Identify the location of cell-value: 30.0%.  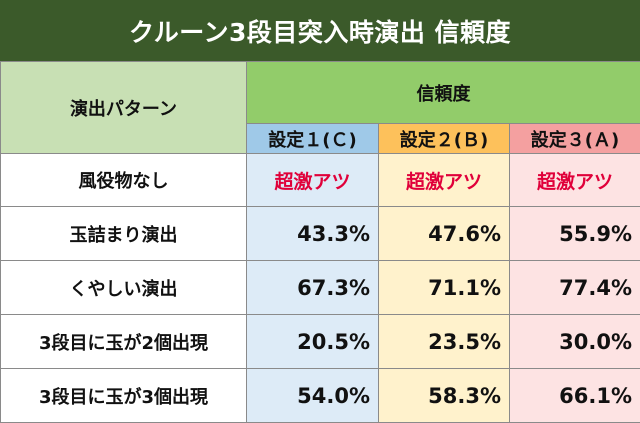
(575, 342).